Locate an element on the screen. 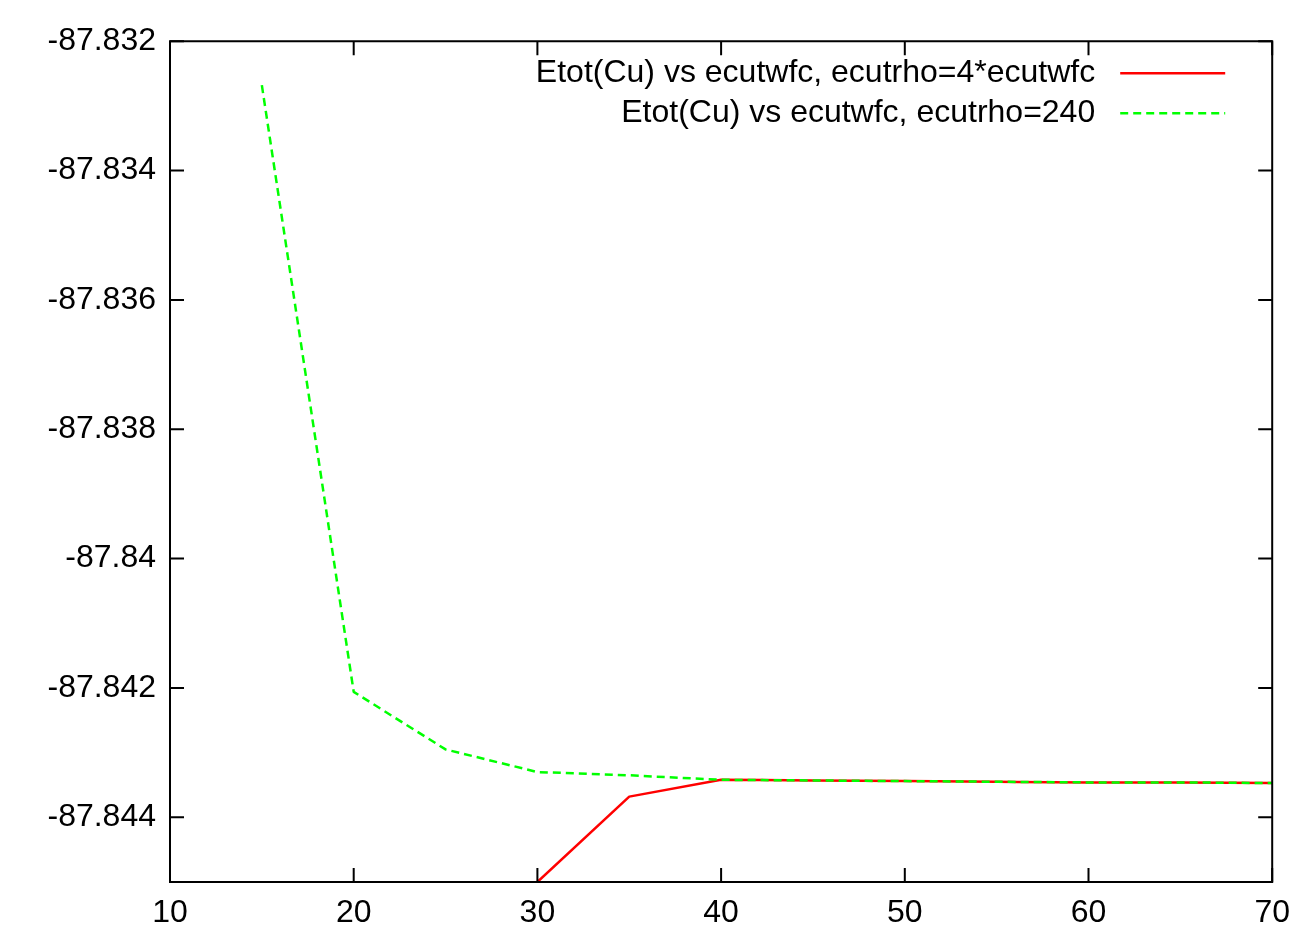 Image resolution: width=1310 pixels, height=942 pixels. y-tick-label: -87.832 is located at coordinates (101, 39).